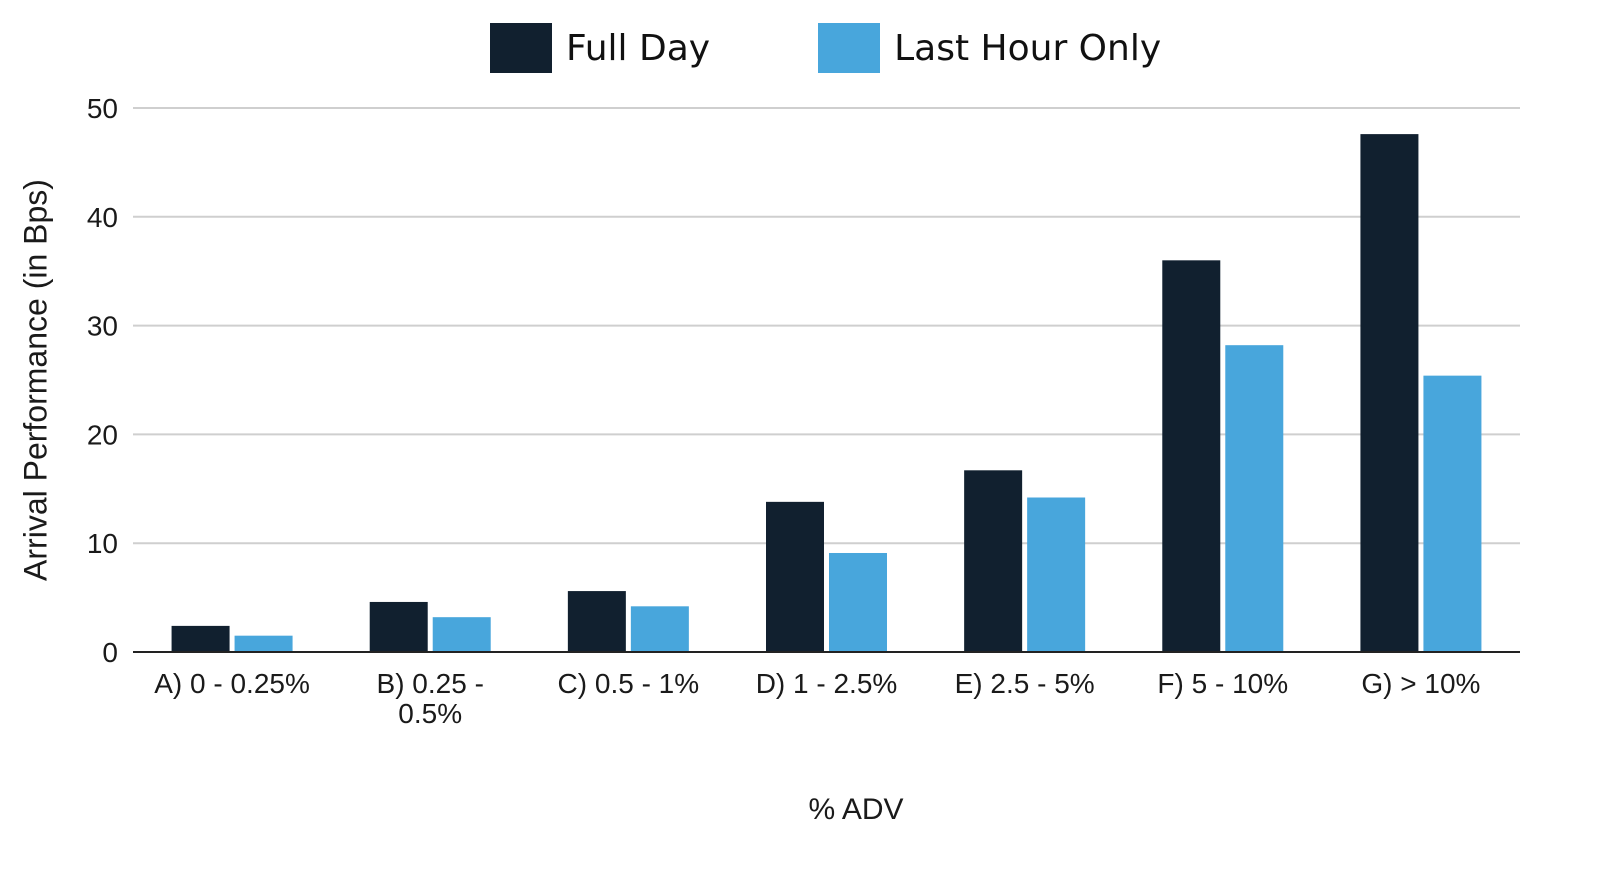  What do you see at coordinates (1222, 683) in the screenshot?
I see `x-tick-label: F) 5 - 10%` at bounding box center [1222, 683].